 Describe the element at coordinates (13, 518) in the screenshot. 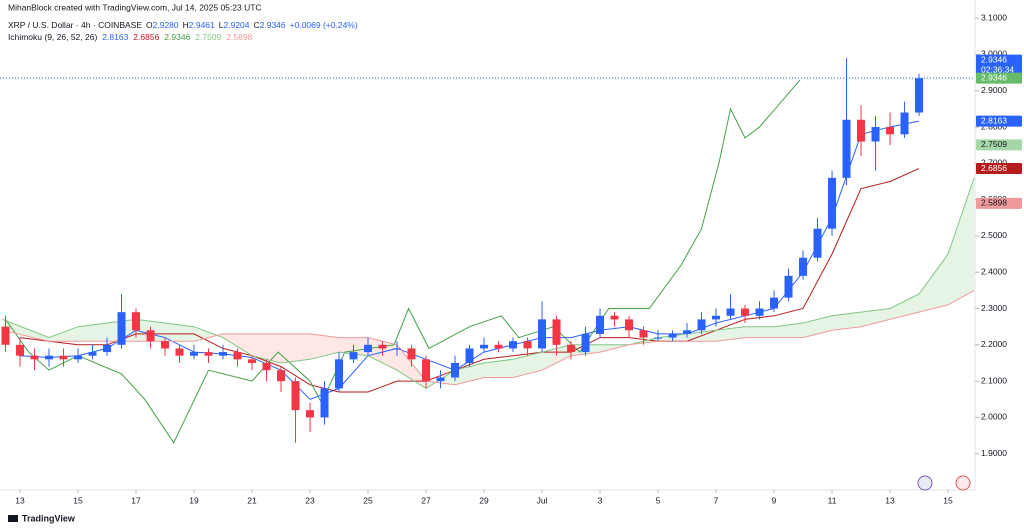

I see `logo-mark` at that location.